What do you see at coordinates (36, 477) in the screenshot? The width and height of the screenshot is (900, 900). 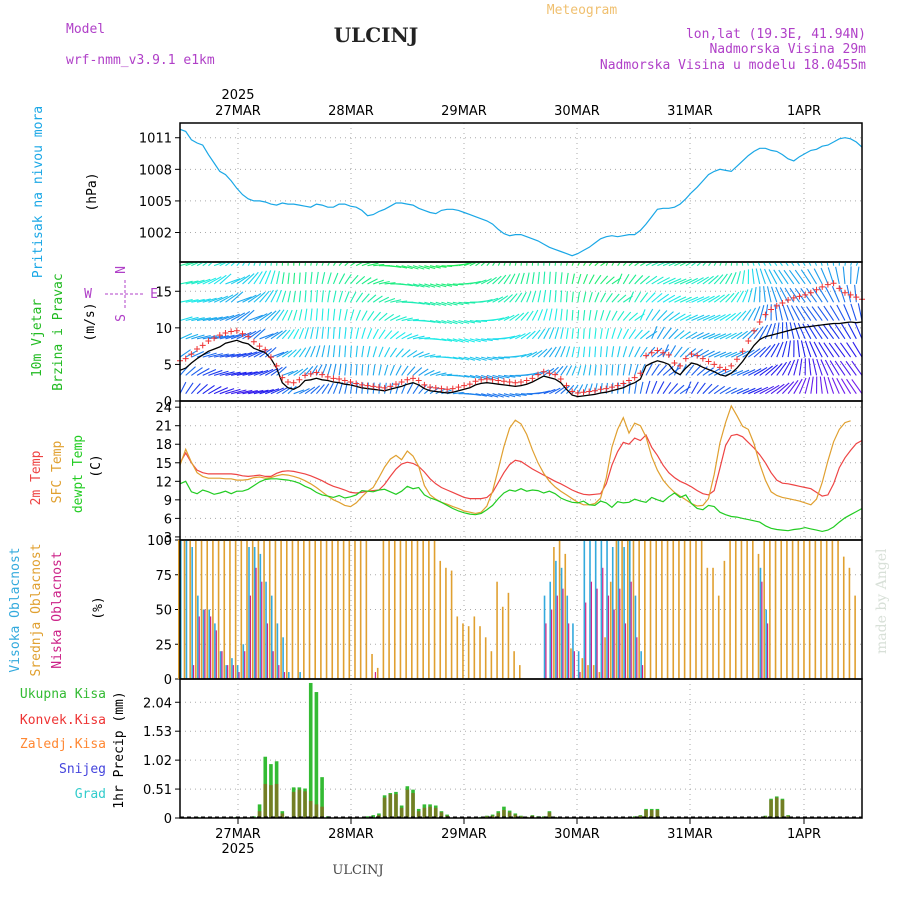 I see `temp-title-2m: 2m Temp` at bounding box center [36, 477].